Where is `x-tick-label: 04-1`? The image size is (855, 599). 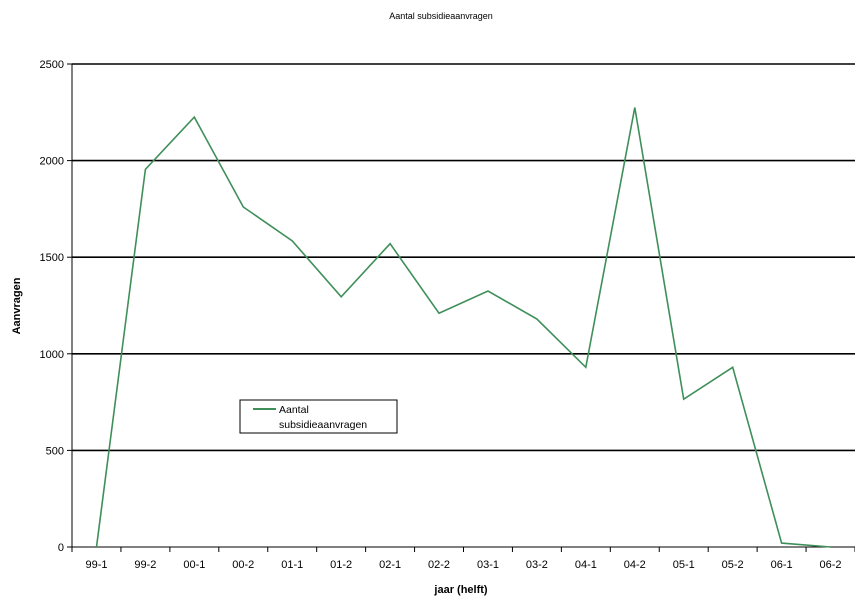
x-tick-label: 04-1 is located at coordinates (586, 565).